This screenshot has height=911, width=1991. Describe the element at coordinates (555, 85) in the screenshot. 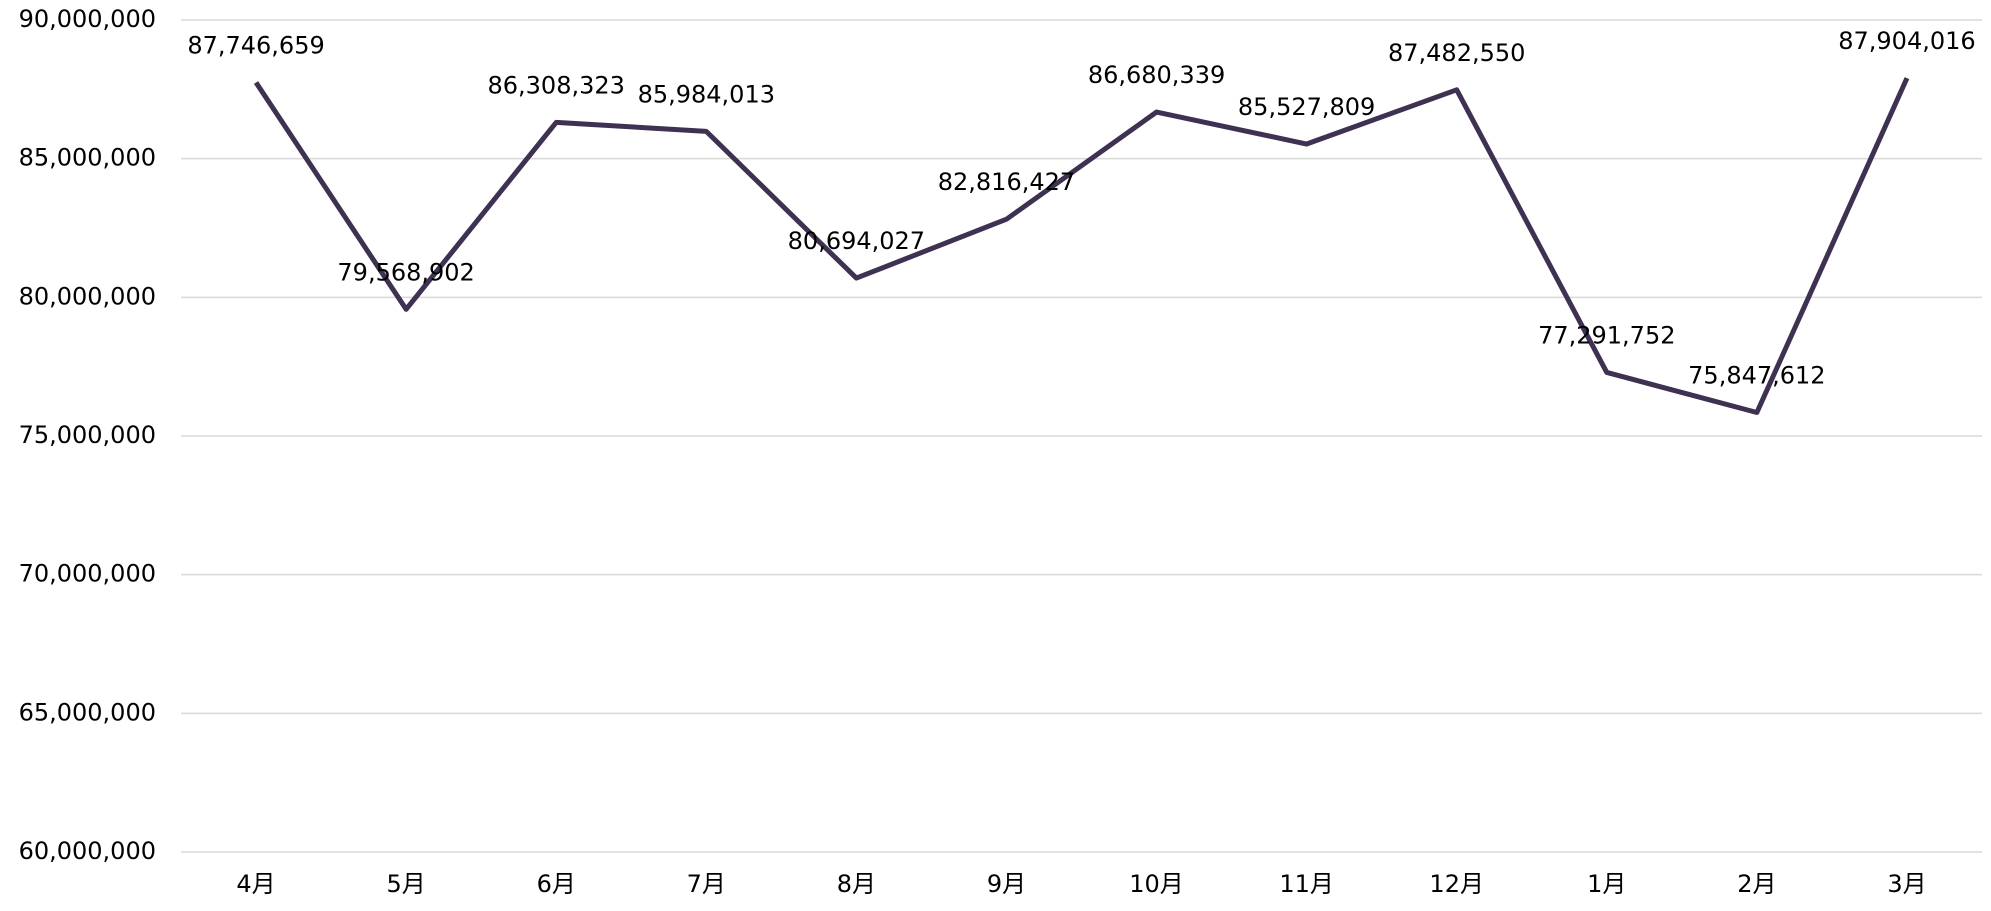

I see `data-label: 86,308,323` at that location.